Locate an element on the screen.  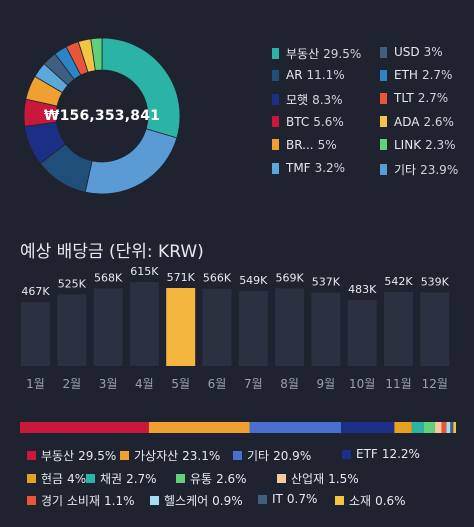
legend-percent: 20.9% is located at coordinates (292, 455).